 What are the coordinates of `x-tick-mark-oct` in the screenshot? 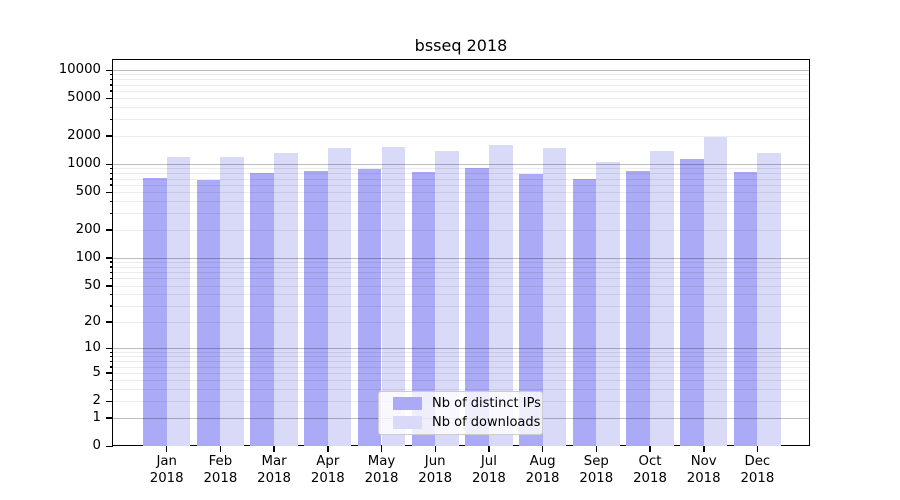 It's located at (650, 449).